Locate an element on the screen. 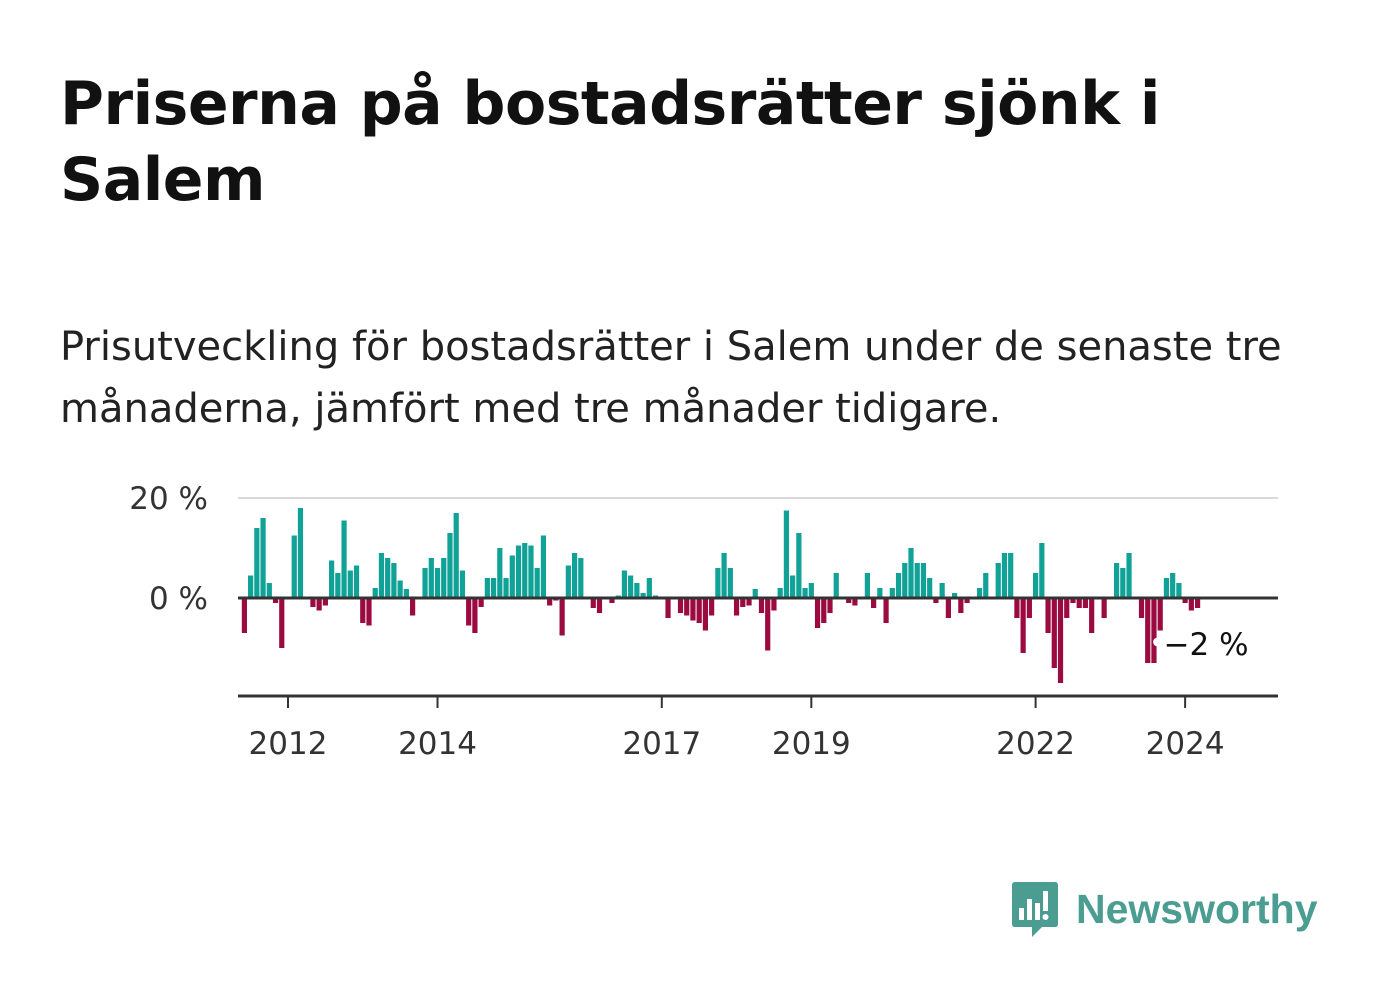  brand-name: Newsworthy is located at coordinates (1197, 908).